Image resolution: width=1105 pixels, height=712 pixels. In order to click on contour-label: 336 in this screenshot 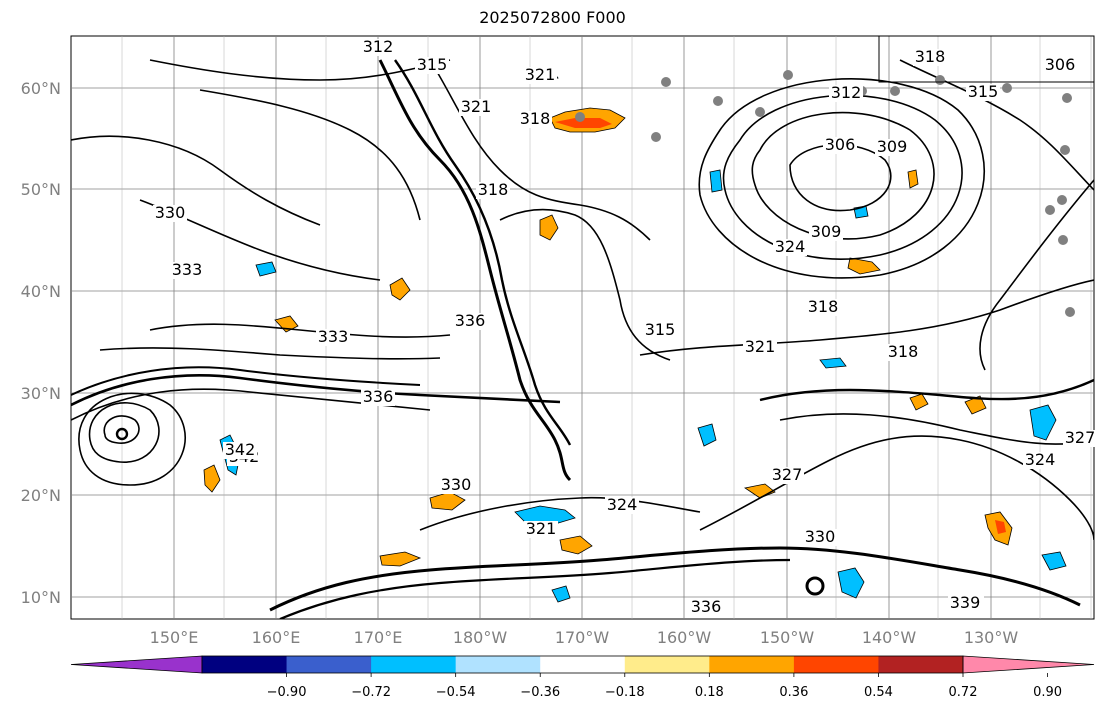, I will do `click(378, 396)`.